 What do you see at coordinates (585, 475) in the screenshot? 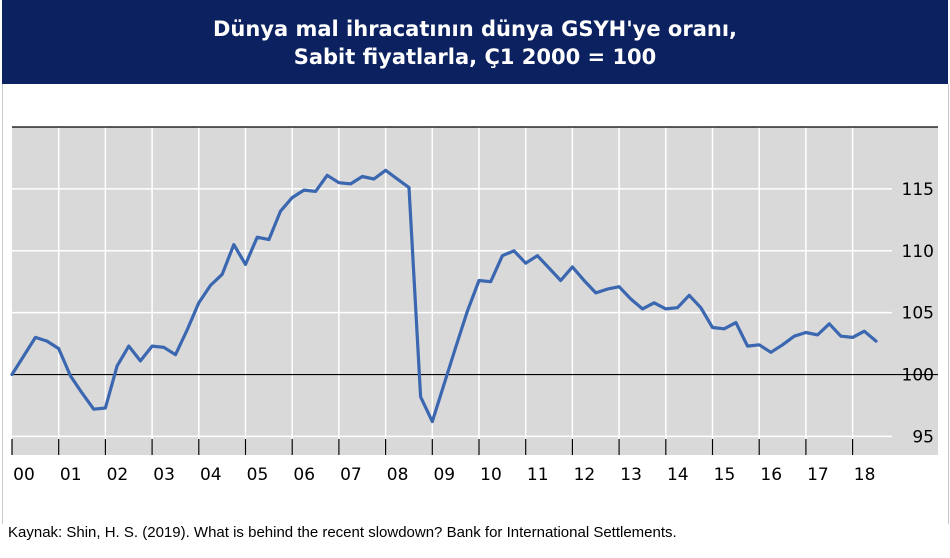
I see `x-tick-label: 12` at bounding box center [585, 475].